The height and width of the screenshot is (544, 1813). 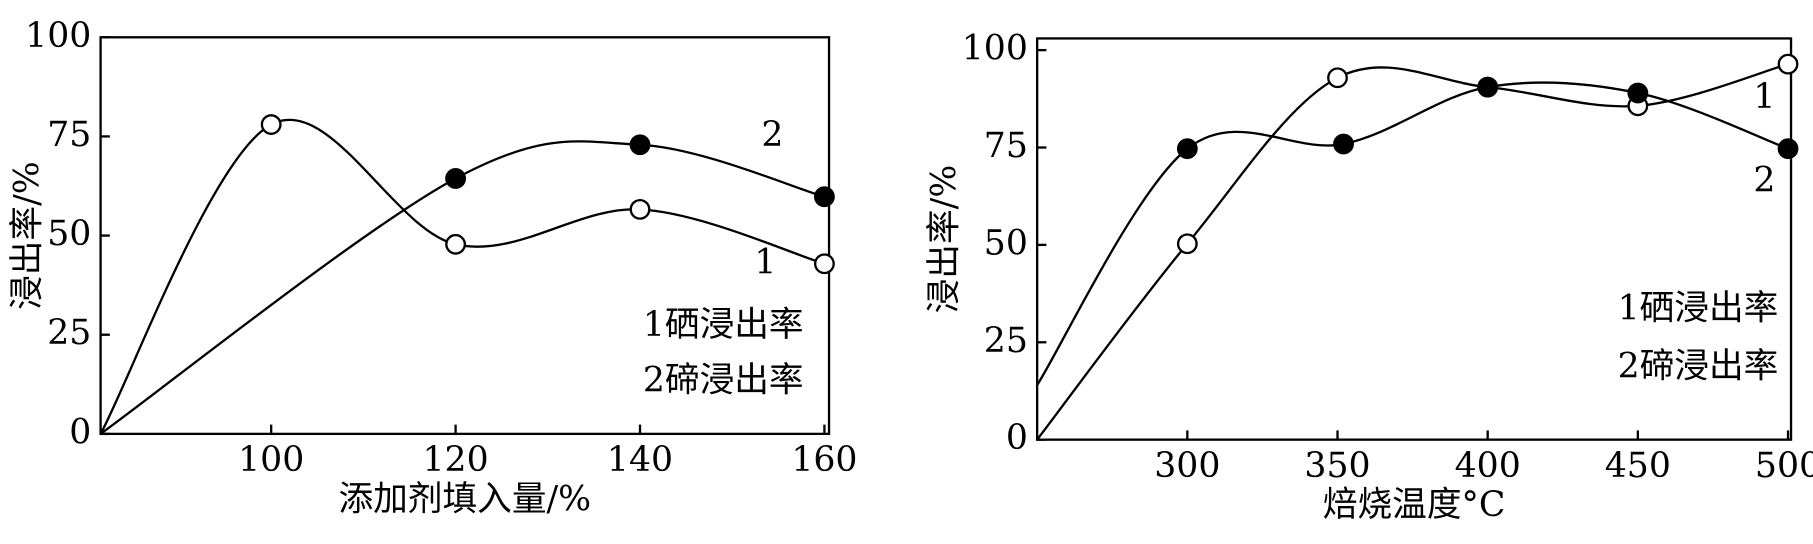 What do you see at coordinates (464, 499) in the screenshot?
I see `x-axis-label: 添加剂填入量/%` at bounding box center [464, 499].